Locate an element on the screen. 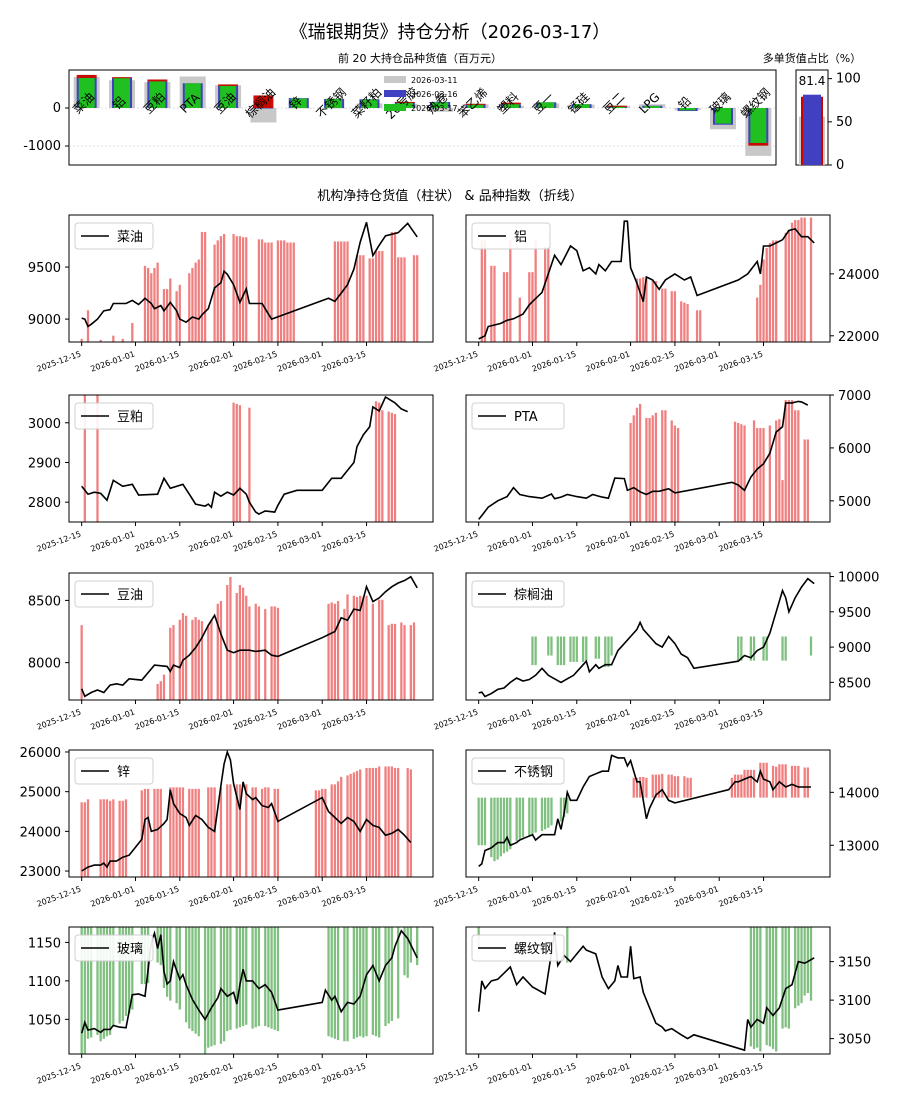 This screenshot has width=900, height=1100. legend-box is located at coordinates (114, 236).